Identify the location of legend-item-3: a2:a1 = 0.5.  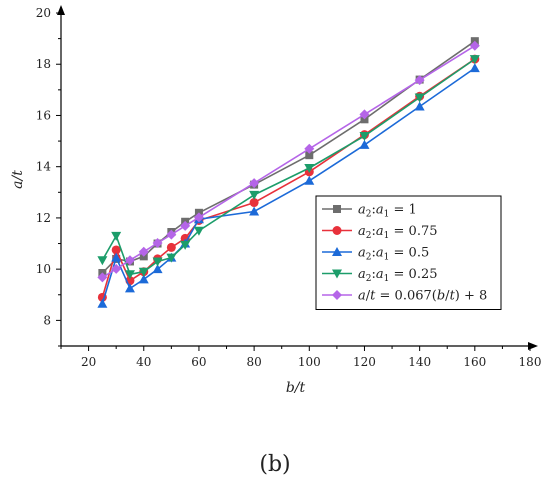
(375, 254).